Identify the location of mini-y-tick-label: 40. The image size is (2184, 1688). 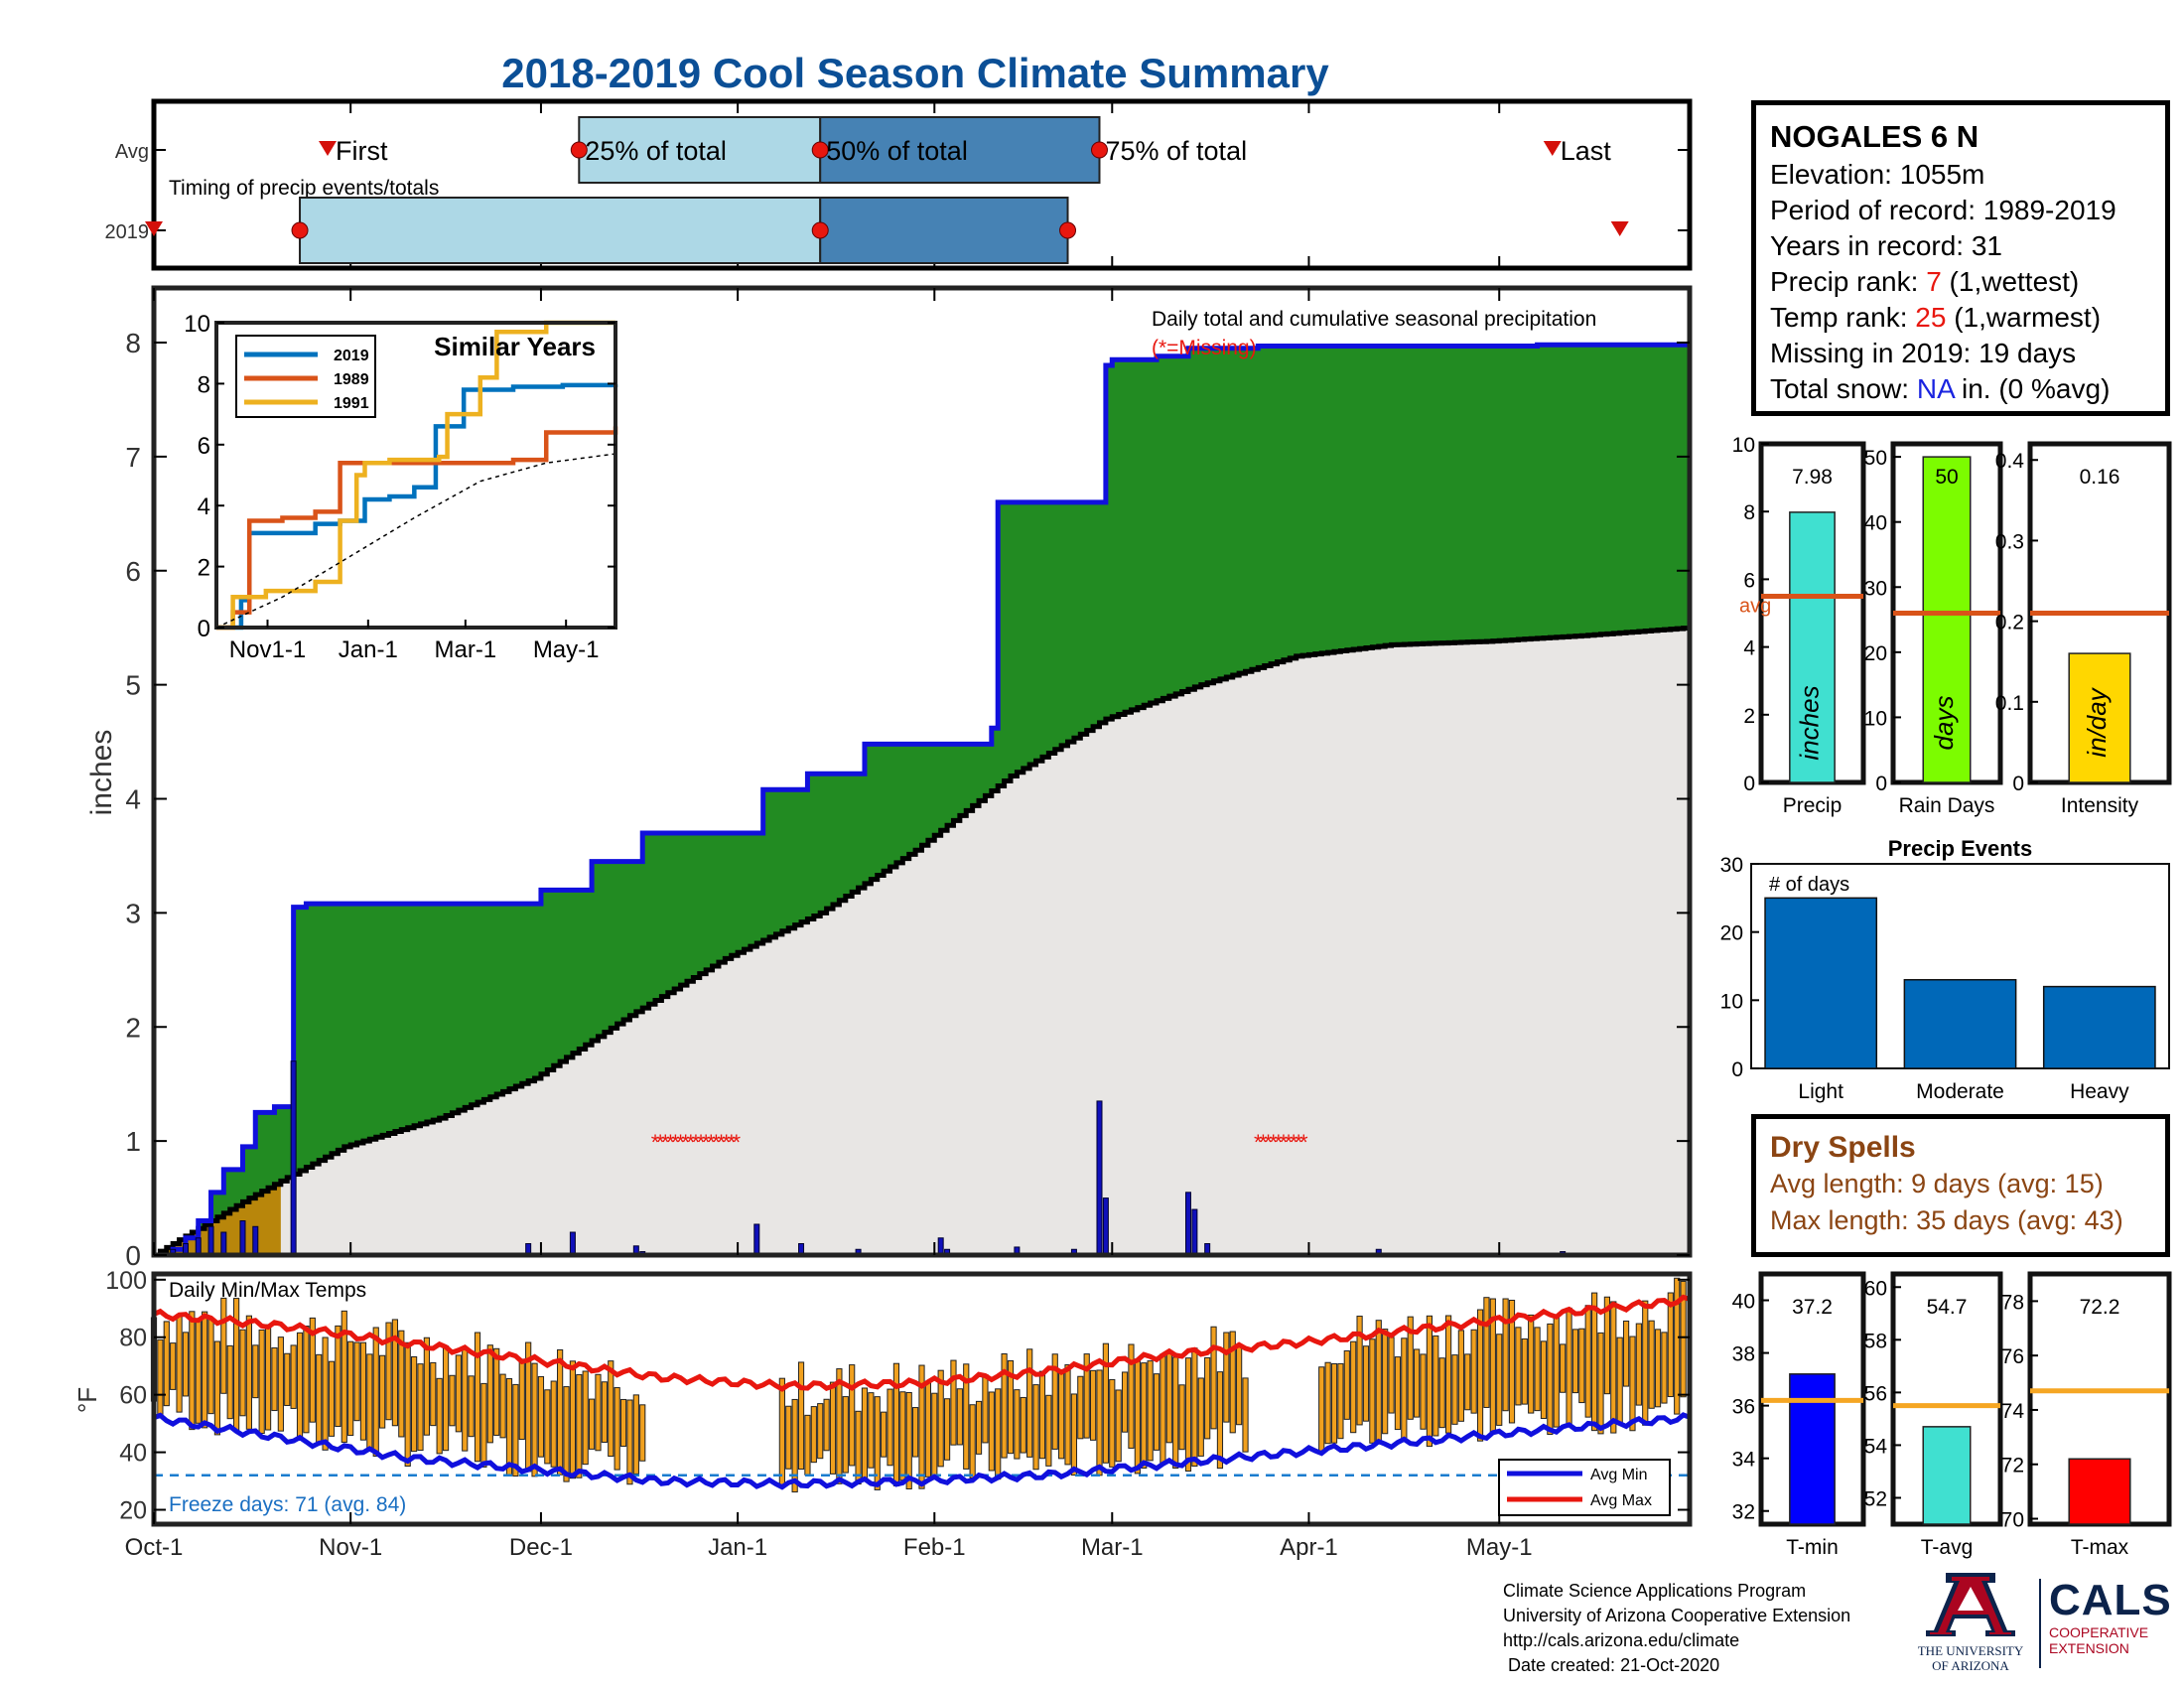
(1743, 1302).